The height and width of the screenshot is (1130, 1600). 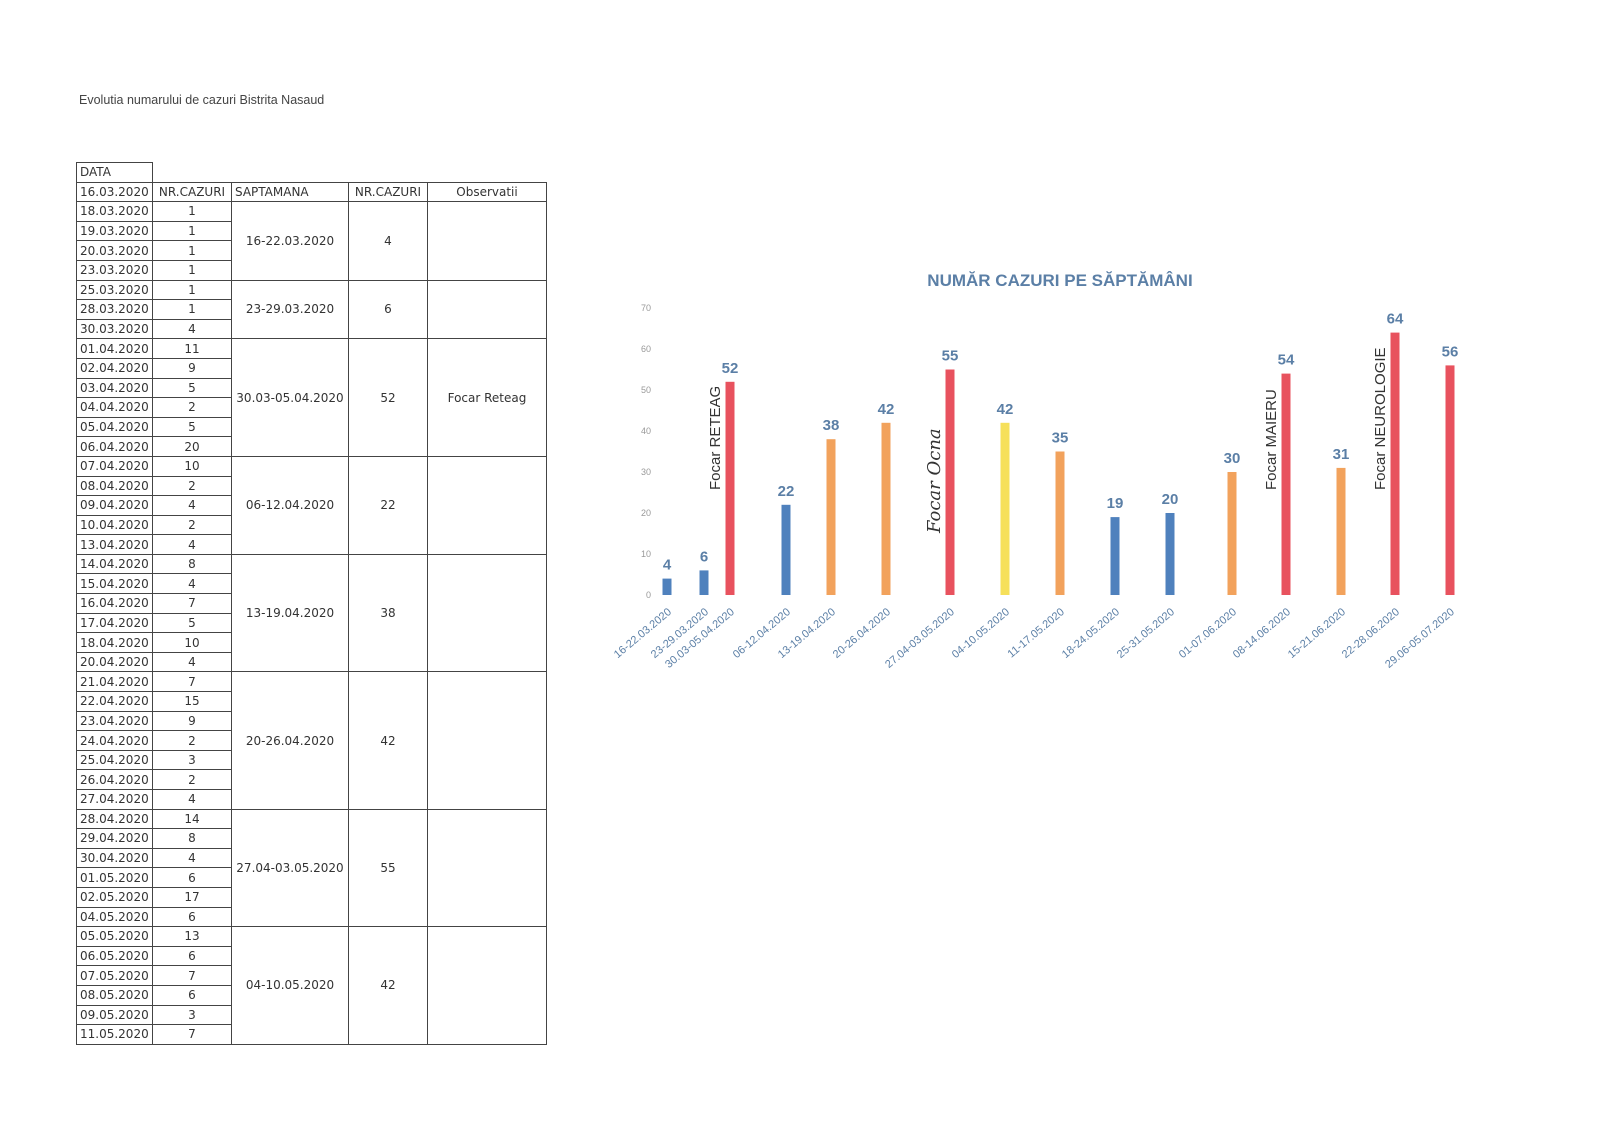 What do you see at coordinates (114, 348) in the screenshot?
I see `date-cell: 01.04.2020` at bounding box center [114, 348].